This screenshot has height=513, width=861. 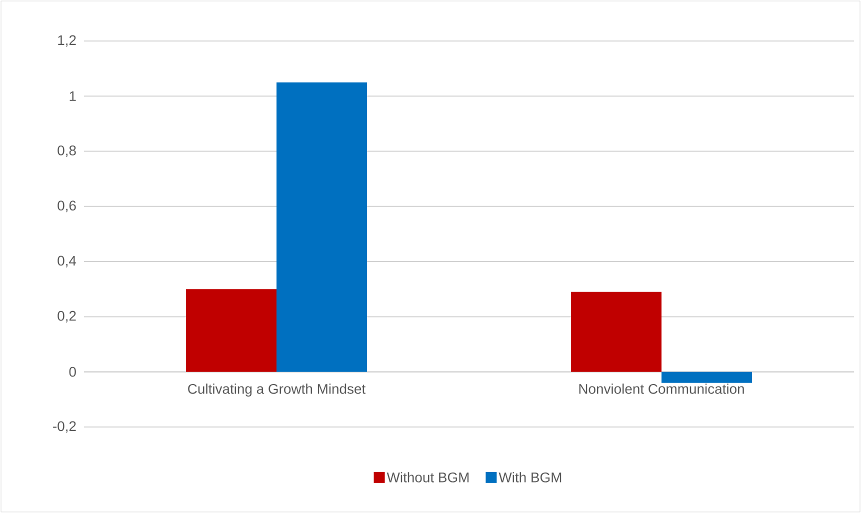 I want to click on y-tick-label: 0, so click(x=72, y=371).